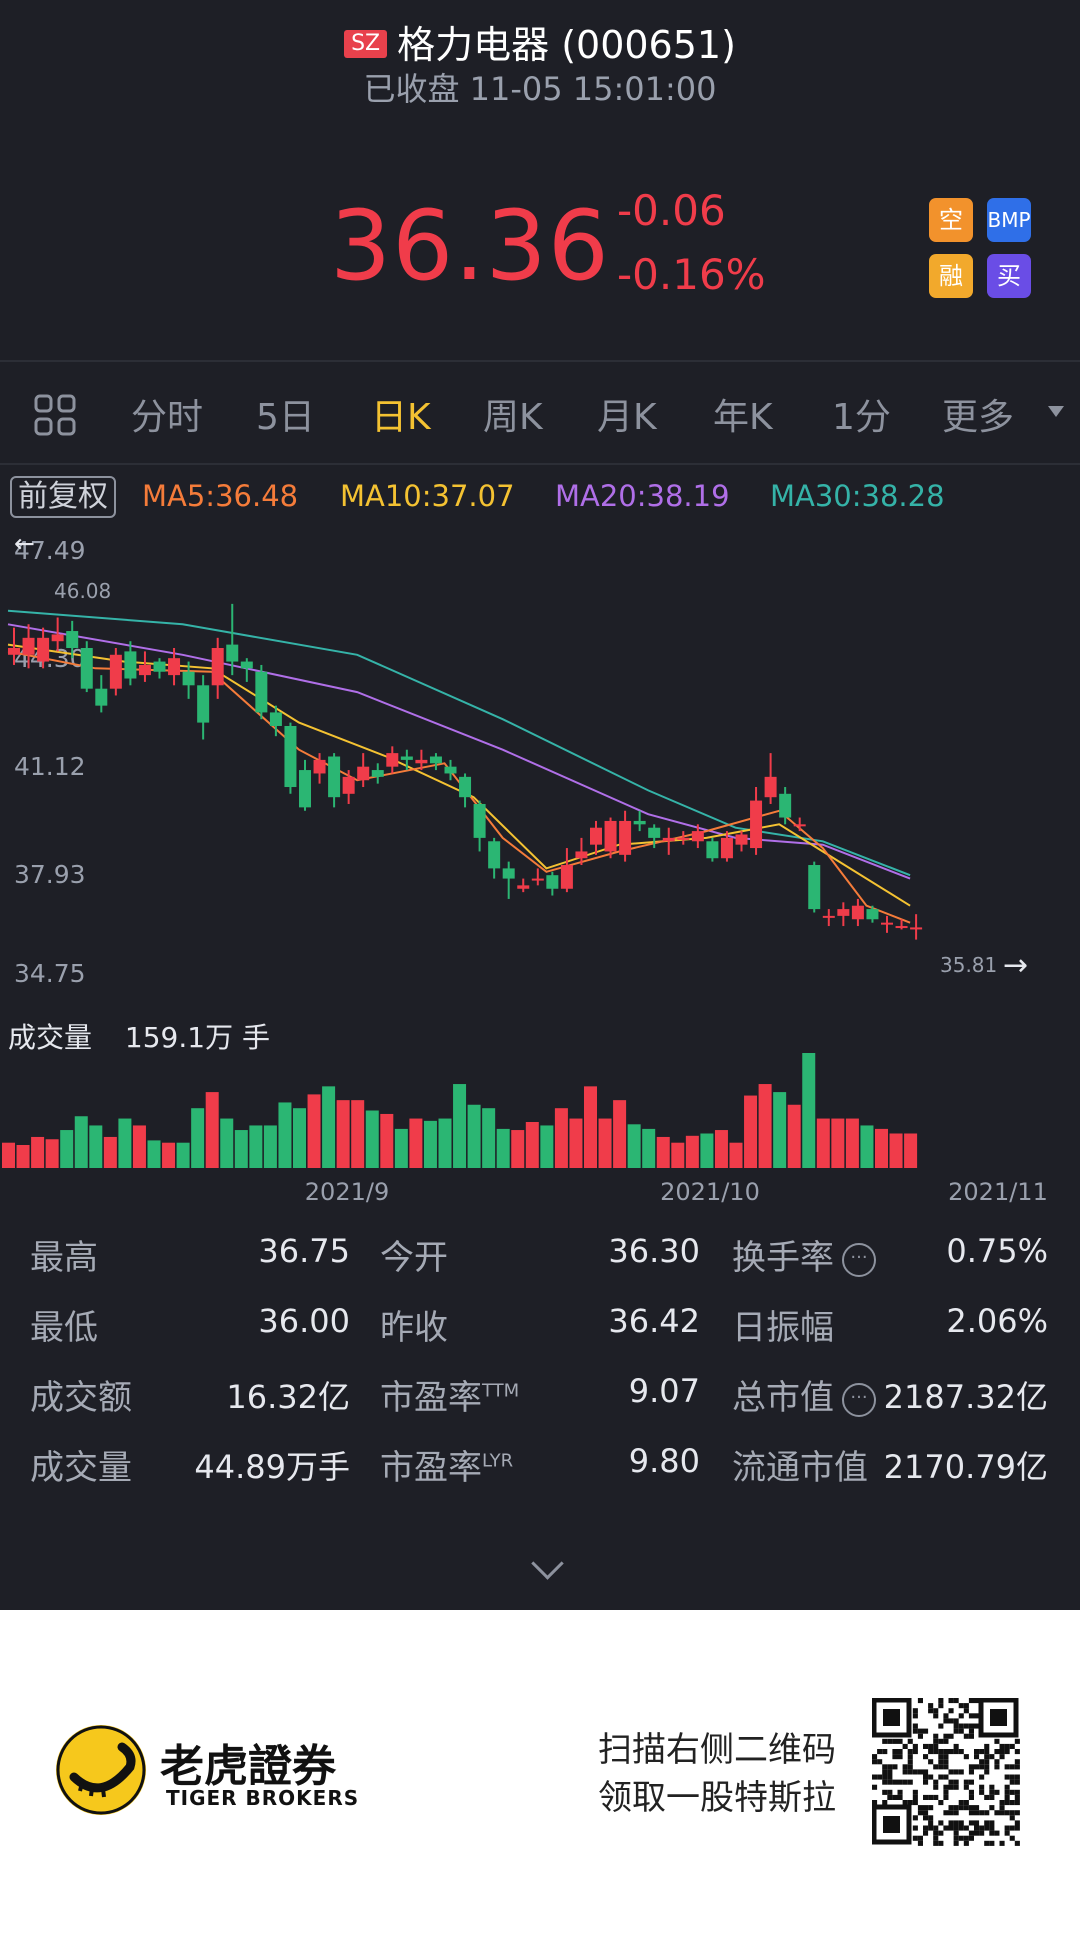 The image size is (1080, 1933). Describe the element at coordinates (81, 1394) in the screenshot. I see `stat-label: 成交额` at that location.